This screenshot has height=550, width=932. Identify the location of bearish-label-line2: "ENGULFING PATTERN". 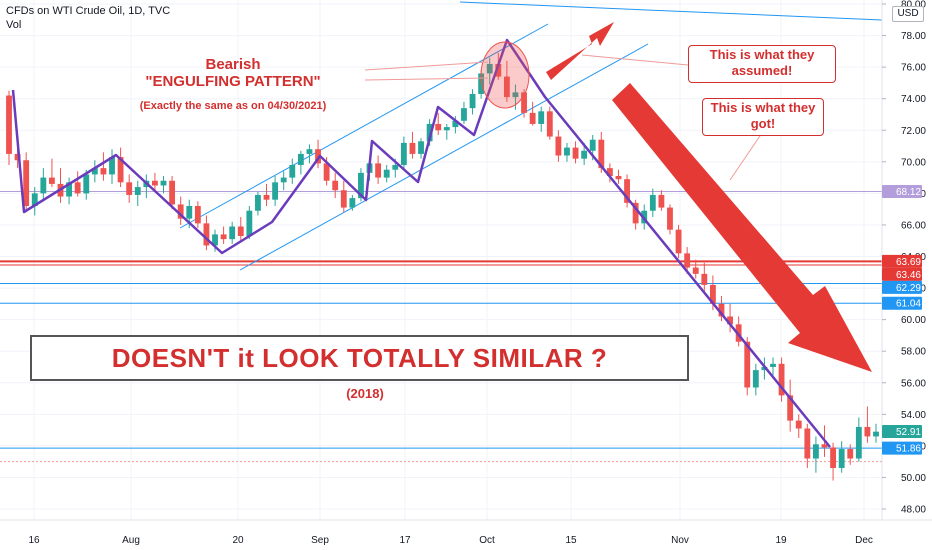
(233, 81).